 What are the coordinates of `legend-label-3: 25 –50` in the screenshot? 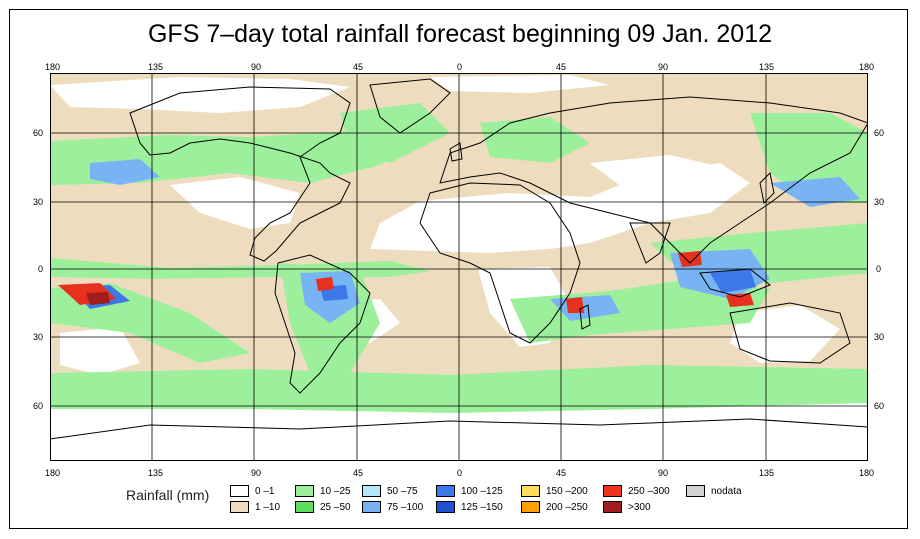 It's located at (335, 507).